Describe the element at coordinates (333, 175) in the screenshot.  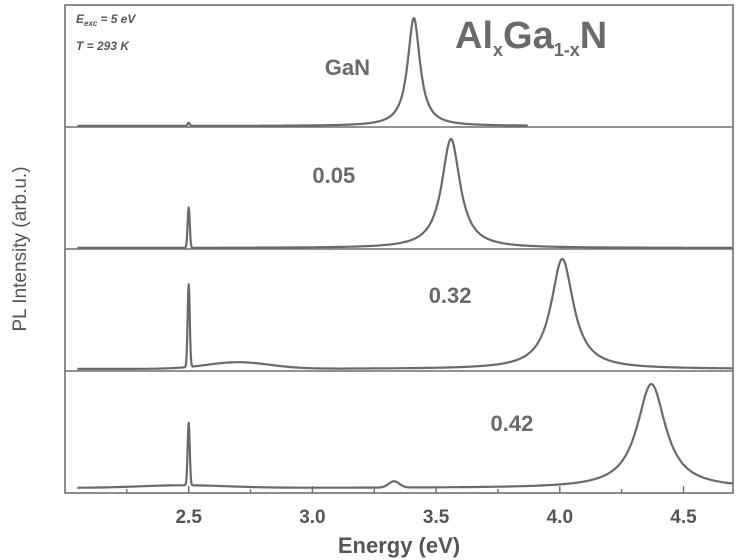
I see `series-label: 0.05` at that location.